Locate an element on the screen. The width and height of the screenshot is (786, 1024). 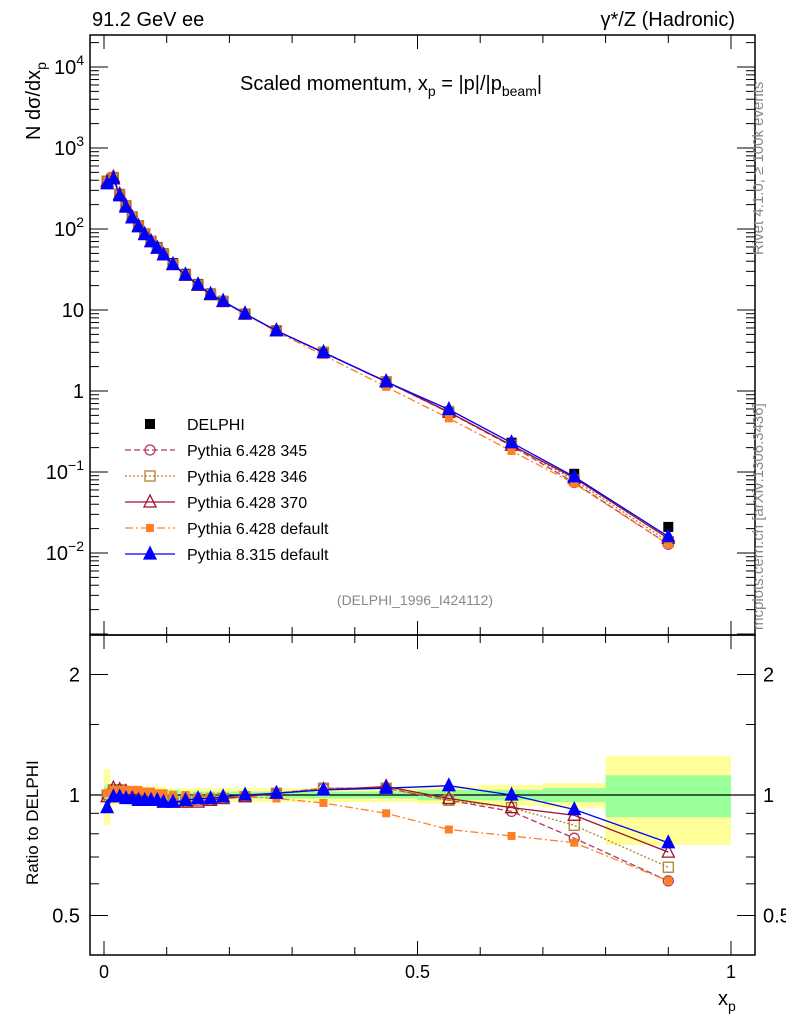
ratio-y-tick-label: 1 is located at coordinates (74, 796).